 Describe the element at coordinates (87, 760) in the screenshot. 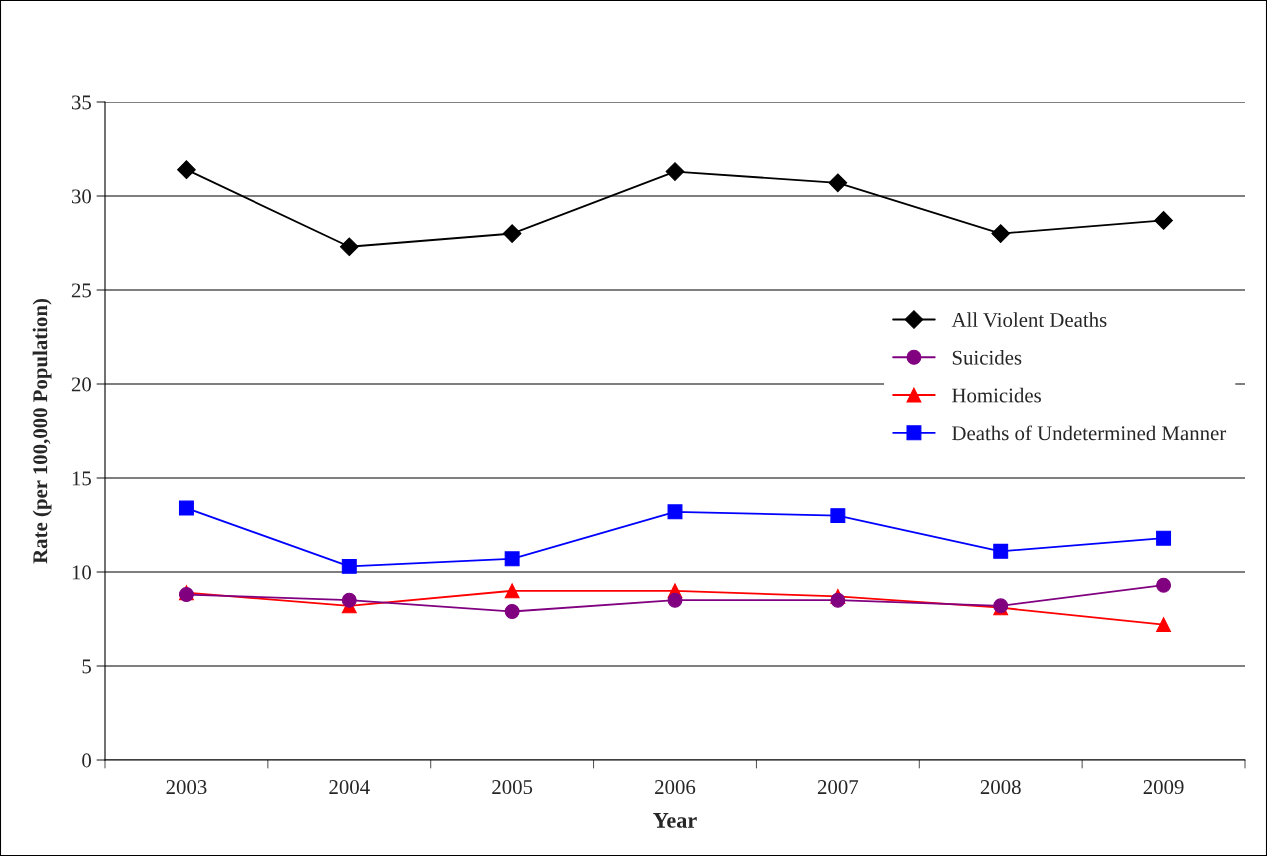

I see `y-tick-label: 0` at that location.